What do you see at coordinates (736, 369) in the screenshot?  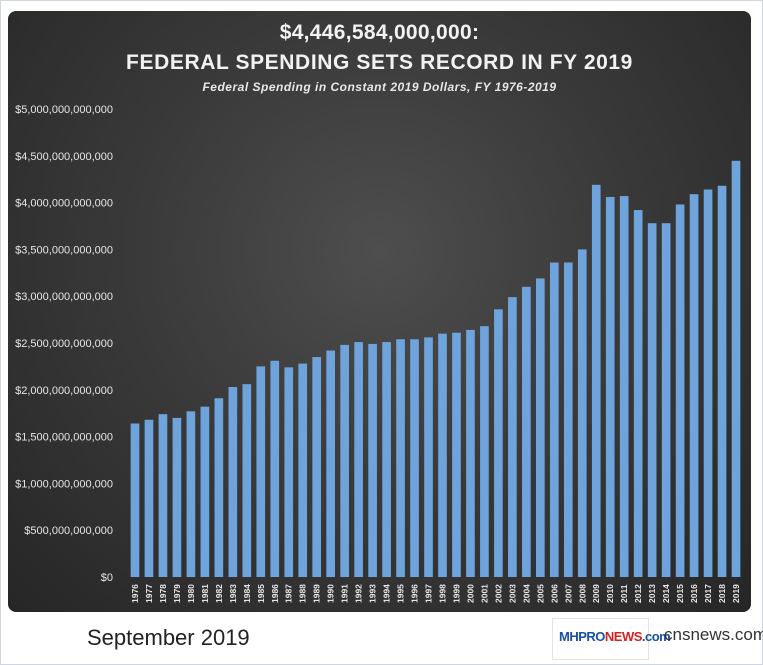 I see `bar-2019` at bounding box center [736, 369].